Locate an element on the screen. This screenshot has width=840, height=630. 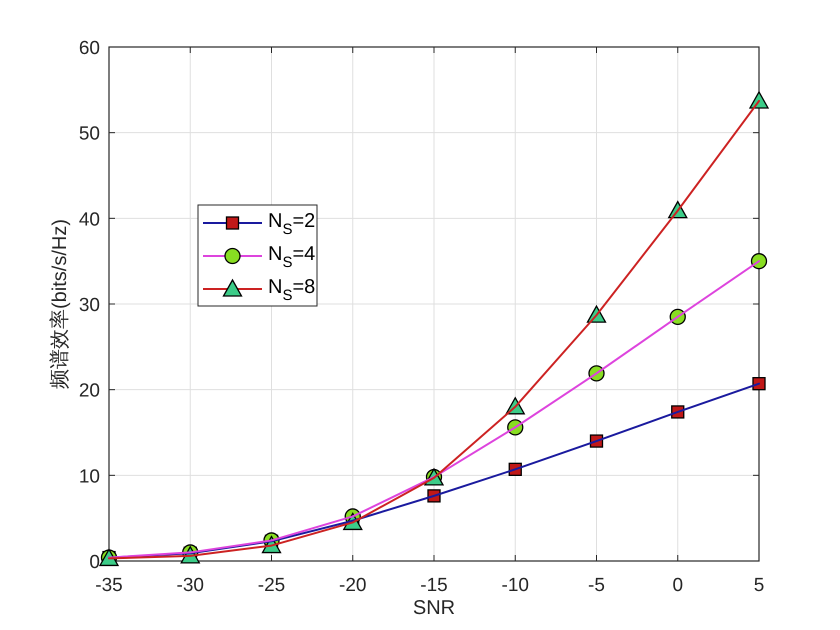
y-tick-label: 60 is located at coordinates (89, 48).